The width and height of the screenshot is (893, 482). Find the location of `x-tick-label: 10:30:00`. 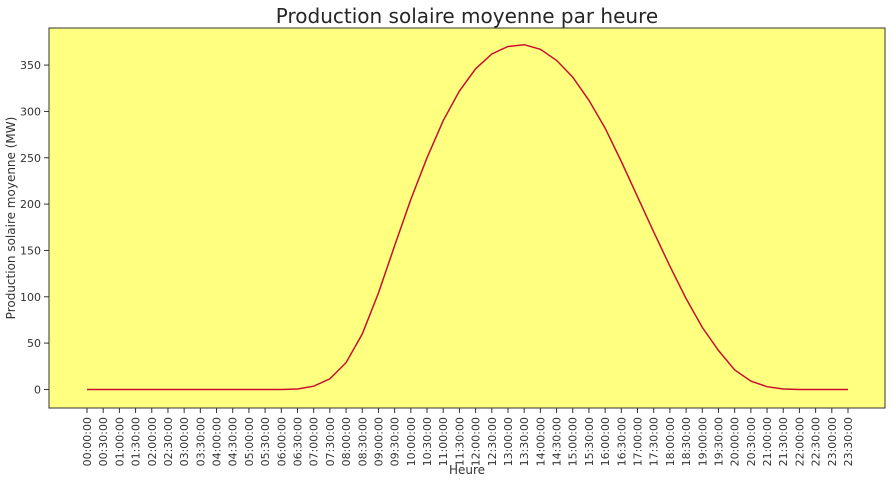

x-tick-label: 10:30:00 is located at coordinates (427, 441).